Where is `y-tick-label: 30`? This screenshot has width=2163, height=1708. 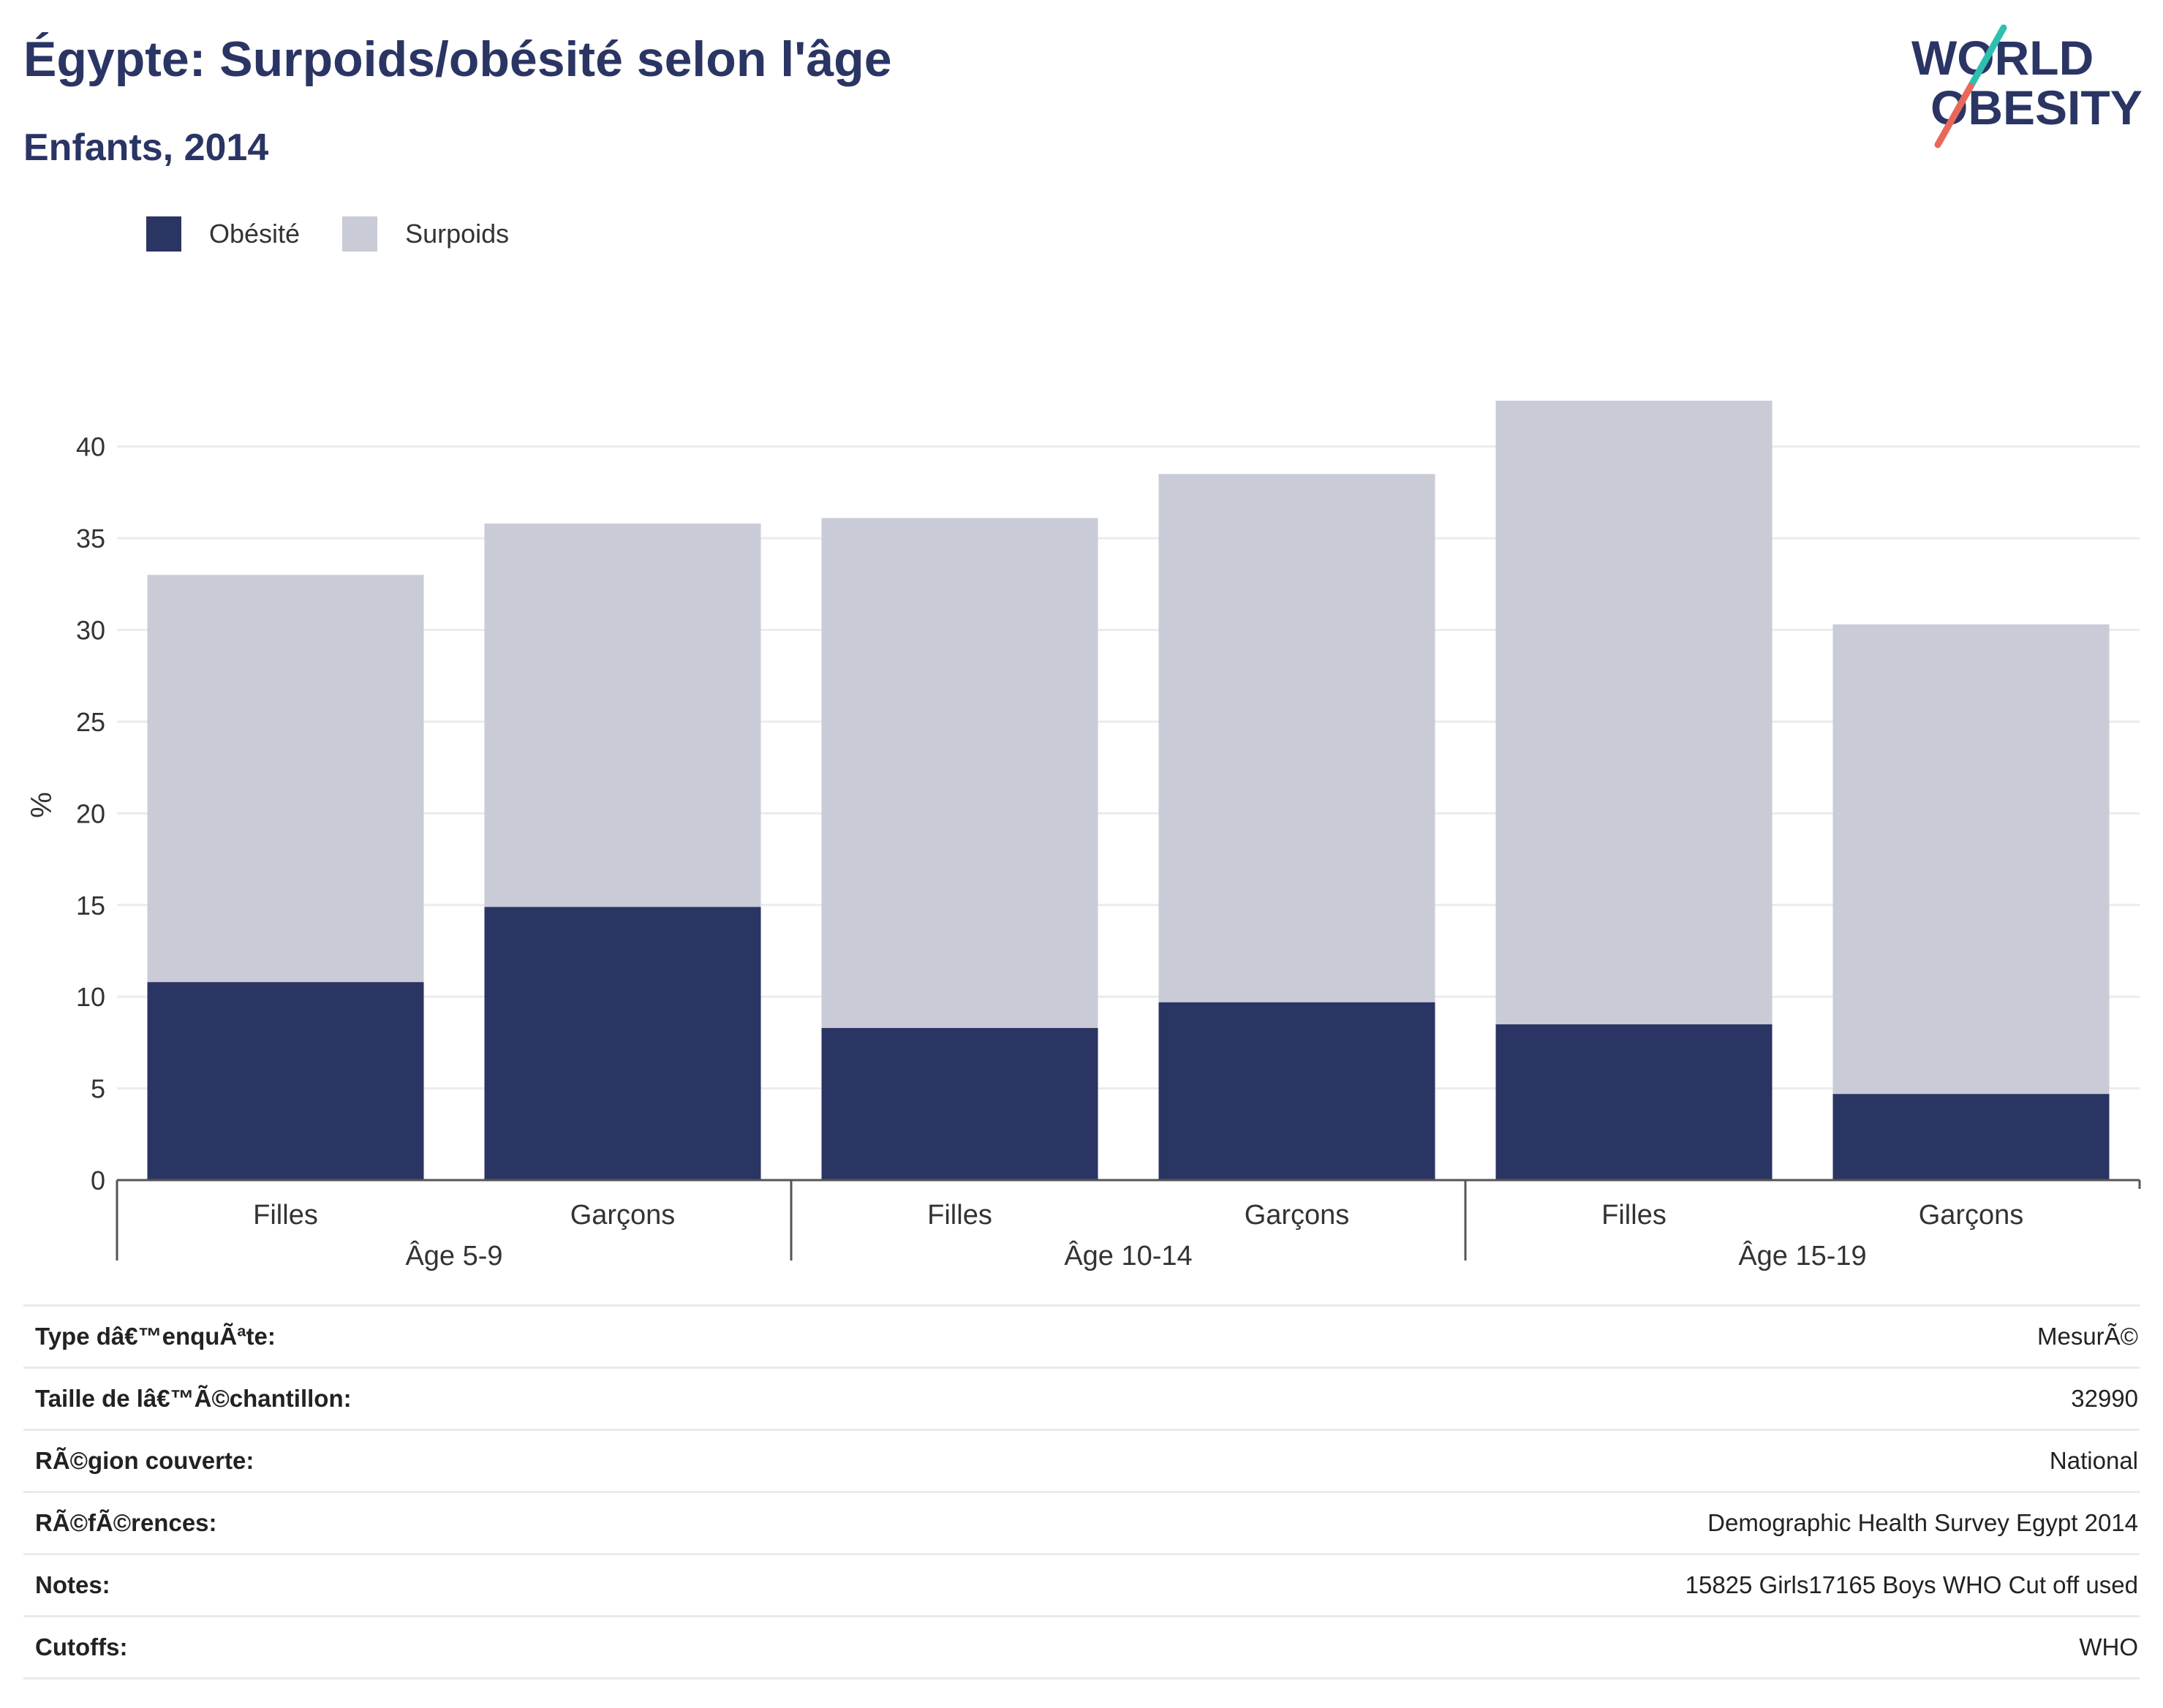
y-tick-label: 30 is located at coordinates (90, 631).